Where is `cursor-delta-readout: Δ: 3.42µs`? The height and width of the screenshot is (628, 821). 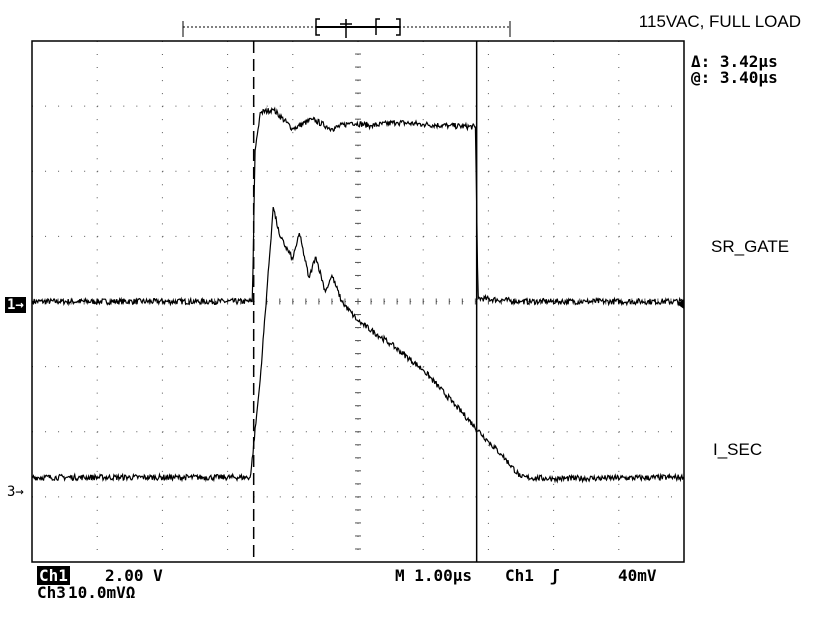 cursor-delta-readout: Δ: 3.42µs is located at coordinates (734, 61).